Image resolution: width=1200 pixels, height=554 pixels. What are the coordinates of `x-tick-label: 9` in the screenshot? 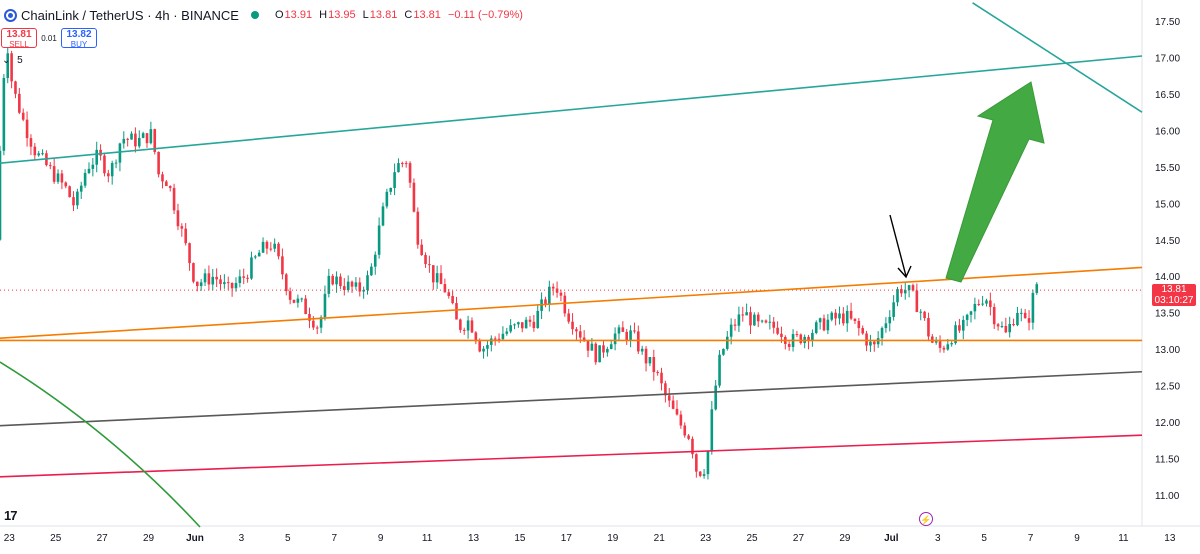 It's located at (1077, 538).